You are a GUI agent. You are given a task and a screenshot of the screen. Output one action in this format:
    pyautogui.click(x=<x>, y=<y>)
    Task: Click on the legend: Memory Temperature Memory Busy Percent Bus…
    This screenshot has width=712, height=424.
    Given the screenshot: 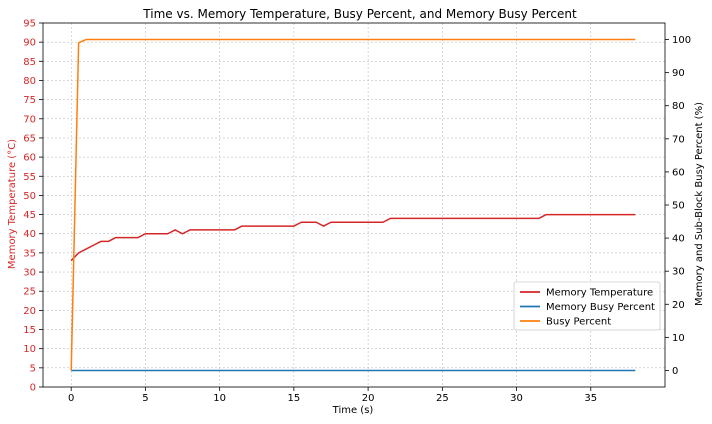 What is the action you would take?
    pyautogui.click(x=587, y=306)
    